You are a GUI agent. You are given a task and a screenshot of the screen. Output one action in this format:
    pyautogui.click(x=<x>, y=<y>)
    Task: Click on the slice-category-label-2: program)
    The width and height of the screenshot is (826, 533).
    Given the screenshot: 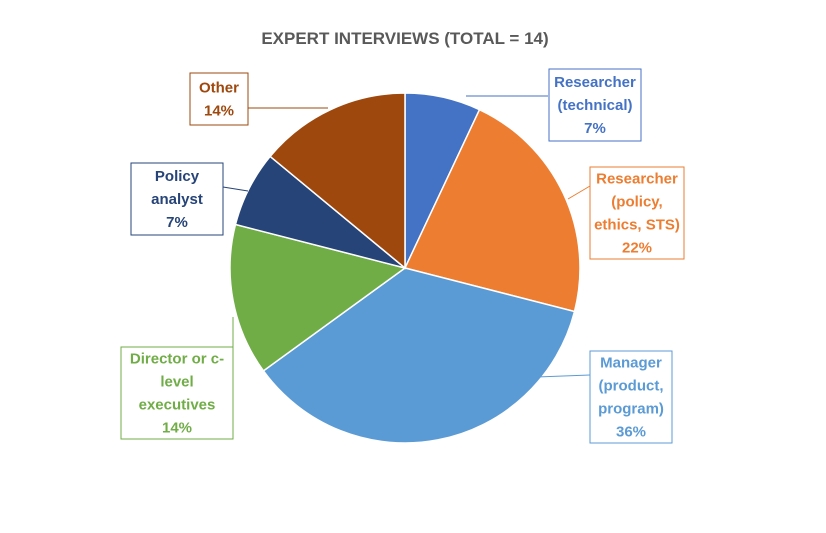 What is the action you would take?
    pyautogui.click(x=631, y=409)
    